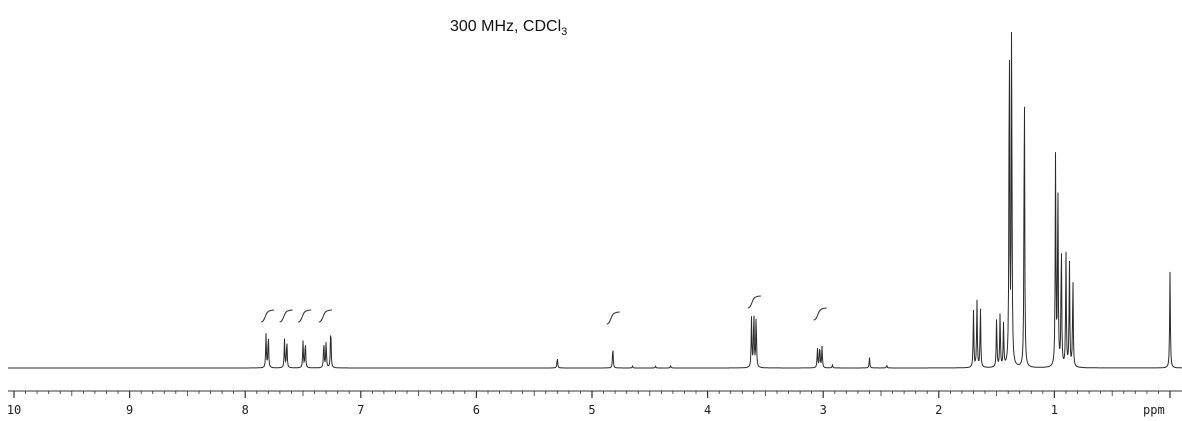 This screenshot has height=421, width=1182. What do you see at coordinates (938, 410) in the screenshot?
I see `x-tick-label: 2` at bounding box center [938, 410].